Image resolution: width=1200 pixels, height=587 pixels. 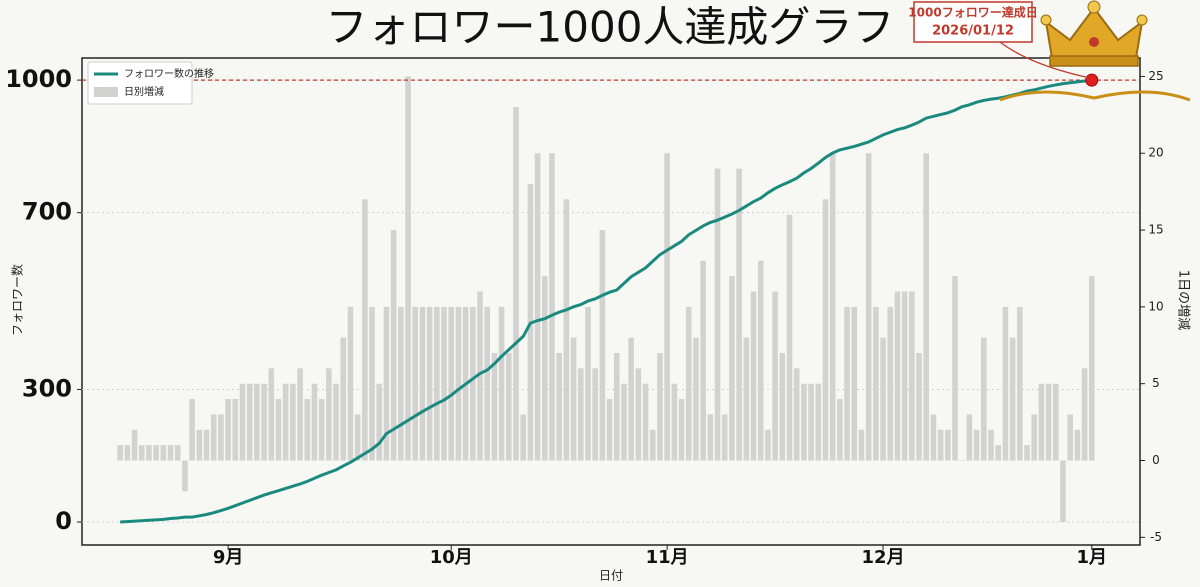 What do you see at coordinates (1092, 80) in the screenshot?
I see `end-marker` at bounding box center [1092, 80].